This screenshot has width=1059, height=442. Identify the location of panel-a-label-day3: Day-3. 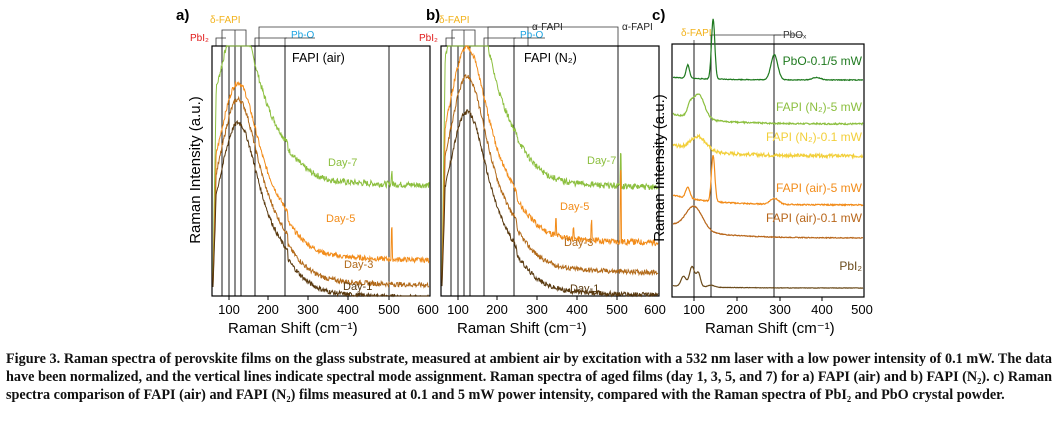
(358, 265).